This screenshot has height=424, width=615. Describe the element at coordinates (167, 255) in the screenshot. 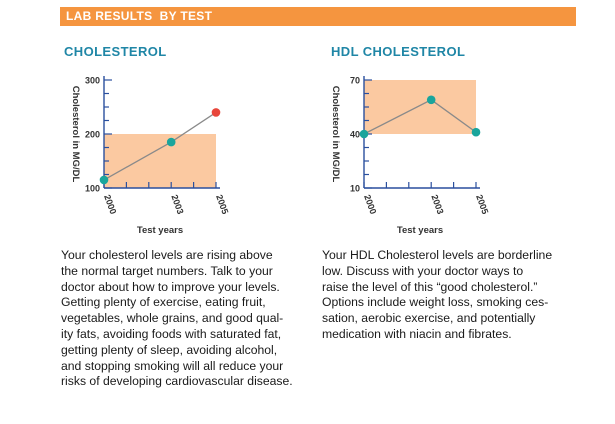

I see `description-line: Your cholesterol levels are rising above` at that location.